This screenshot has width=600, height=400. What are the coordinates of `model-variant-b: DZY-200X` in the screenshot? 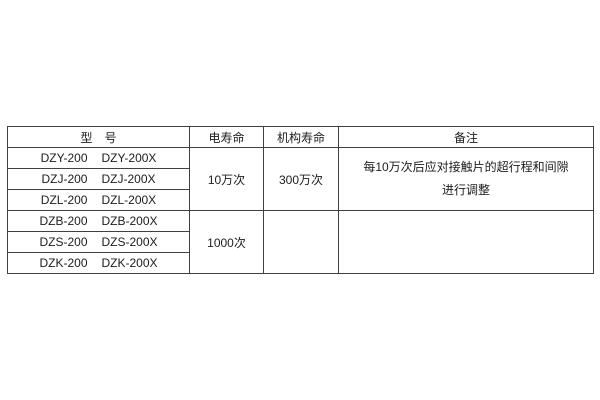 It's located at (129, 158).